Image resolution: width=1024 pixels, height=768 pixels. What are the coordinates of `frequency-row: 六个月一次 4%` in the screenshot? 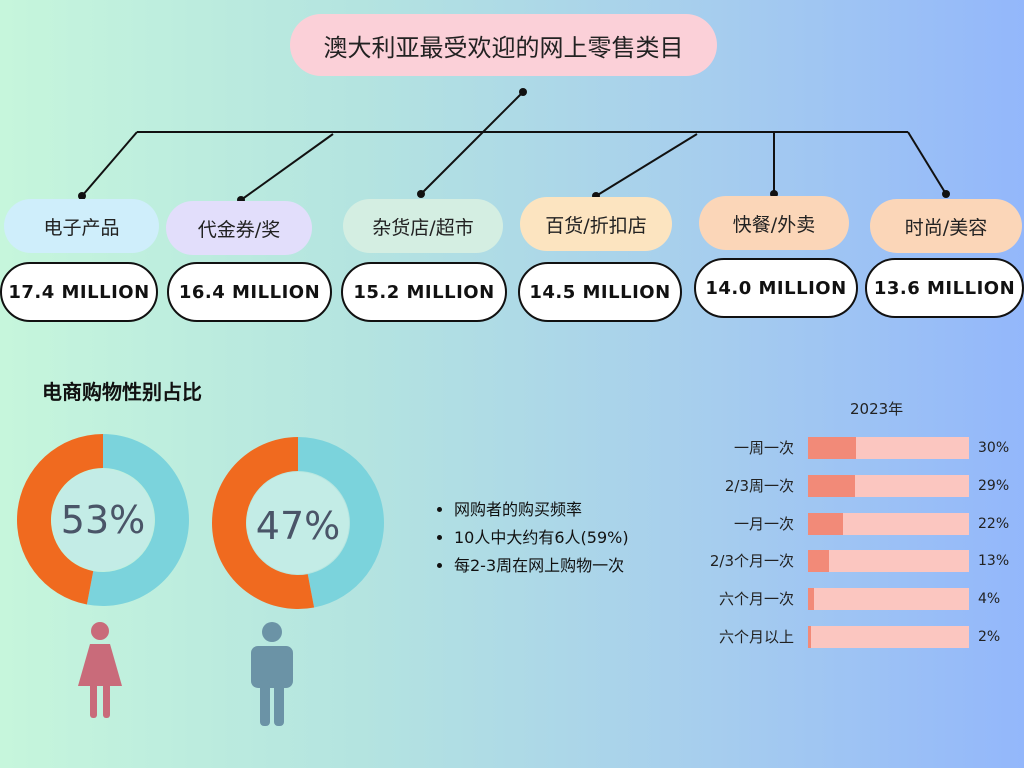 It's located at (855, 599).